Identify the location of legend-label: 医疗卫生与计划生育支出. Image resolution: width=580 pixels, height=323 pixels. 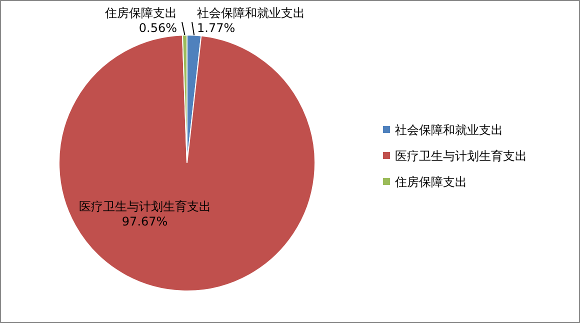
(461, 156).